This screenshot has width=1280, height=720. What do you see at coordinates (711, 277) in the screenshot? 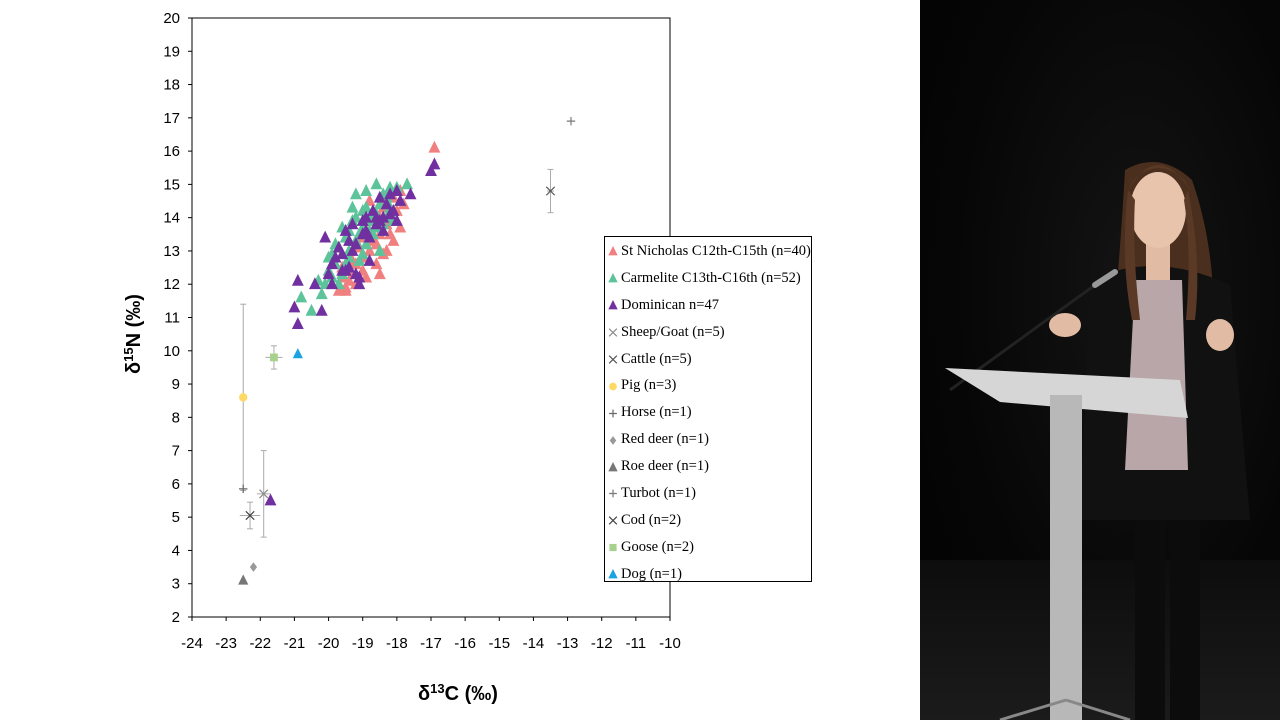
I see `legend-label: Carmelite C13th-C16th (n=52)` at bounding box center [711, 277].